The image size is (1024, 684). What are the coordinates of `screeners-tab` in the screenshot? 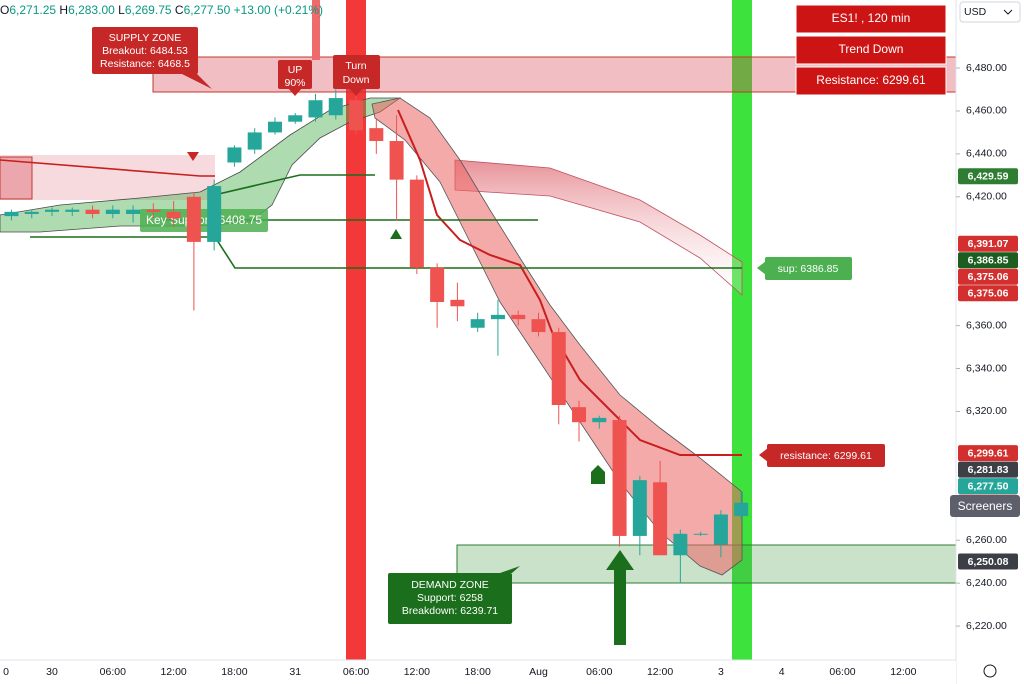 It's located at (985, 506).